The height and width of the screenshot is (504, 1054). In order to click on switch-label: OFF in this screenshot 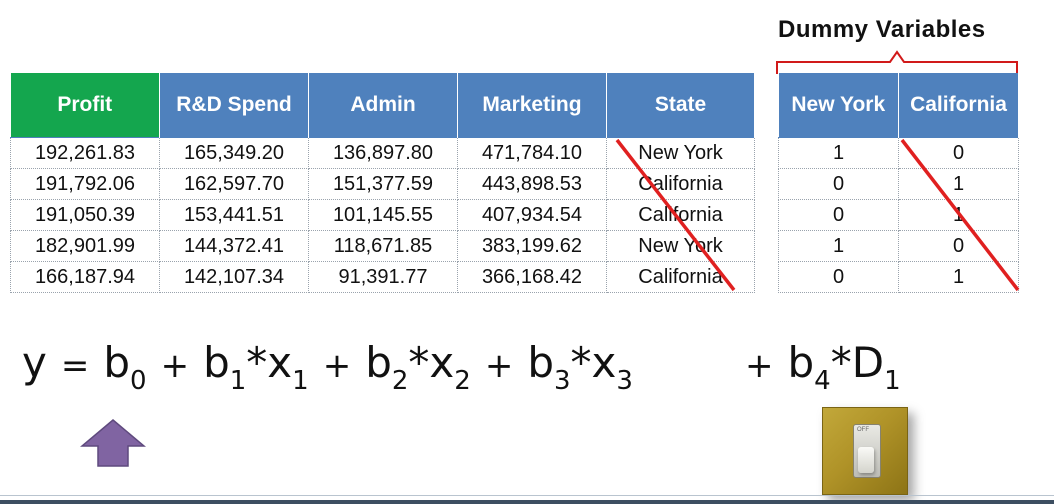, I will do `click(863, 430)`.